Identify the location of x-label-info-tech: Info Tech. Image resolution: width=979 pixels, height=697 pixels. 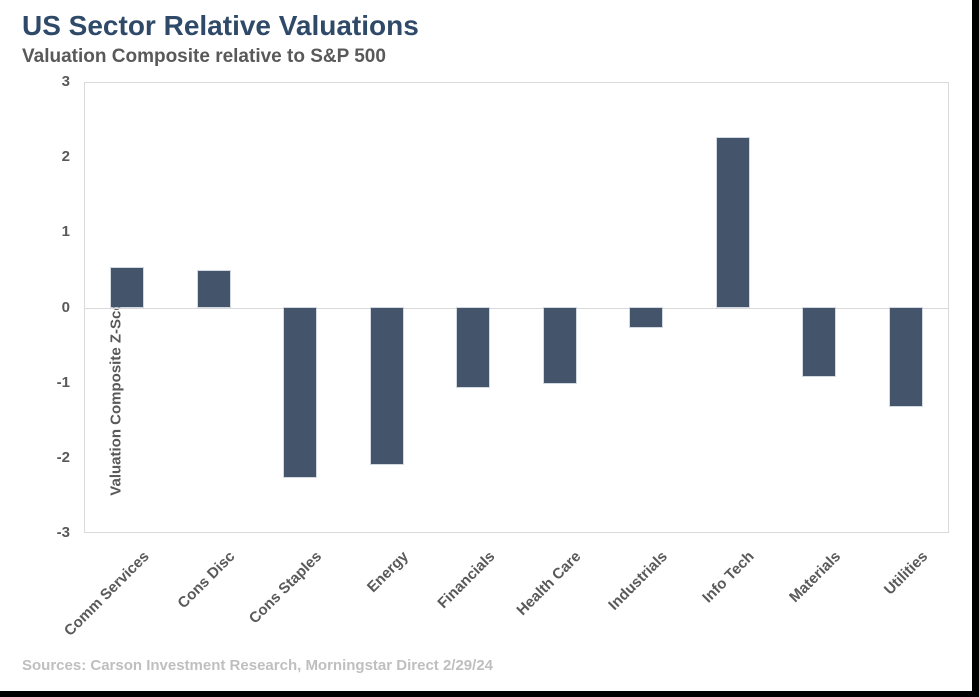
(728, 577).